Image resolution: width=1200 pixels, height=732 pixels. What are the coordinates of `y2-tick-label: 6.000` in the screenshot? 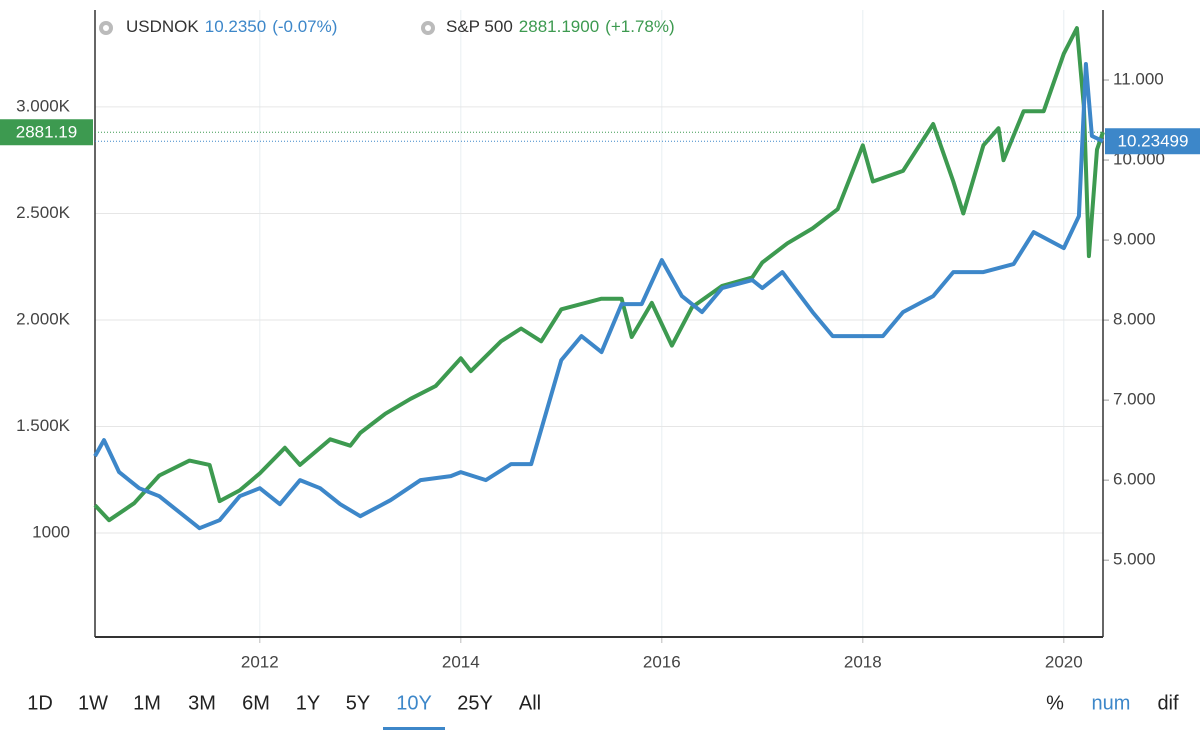 It's located at (1134, 479).